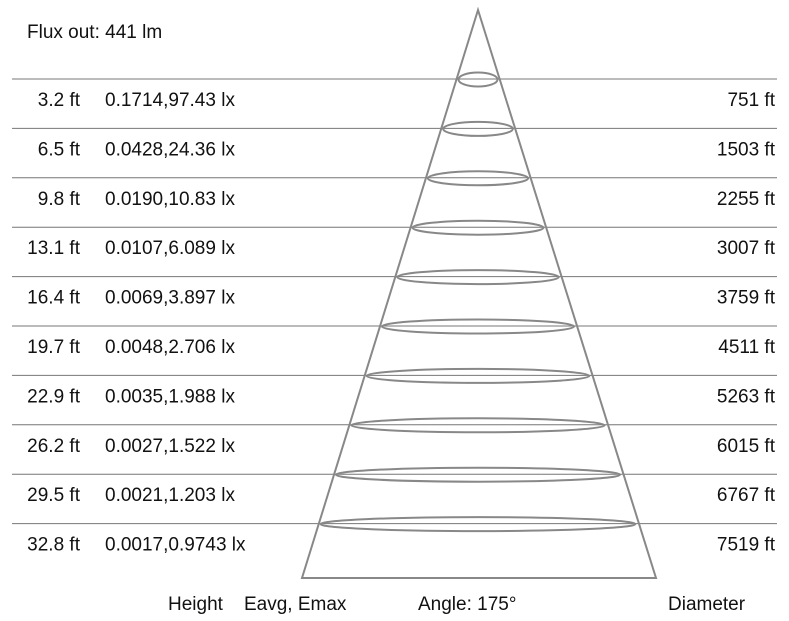  What do you see at coordinates (746, 248) in the screenshot?
I see `row-diameter: 3007 ft` at bounding box center [746, 248].